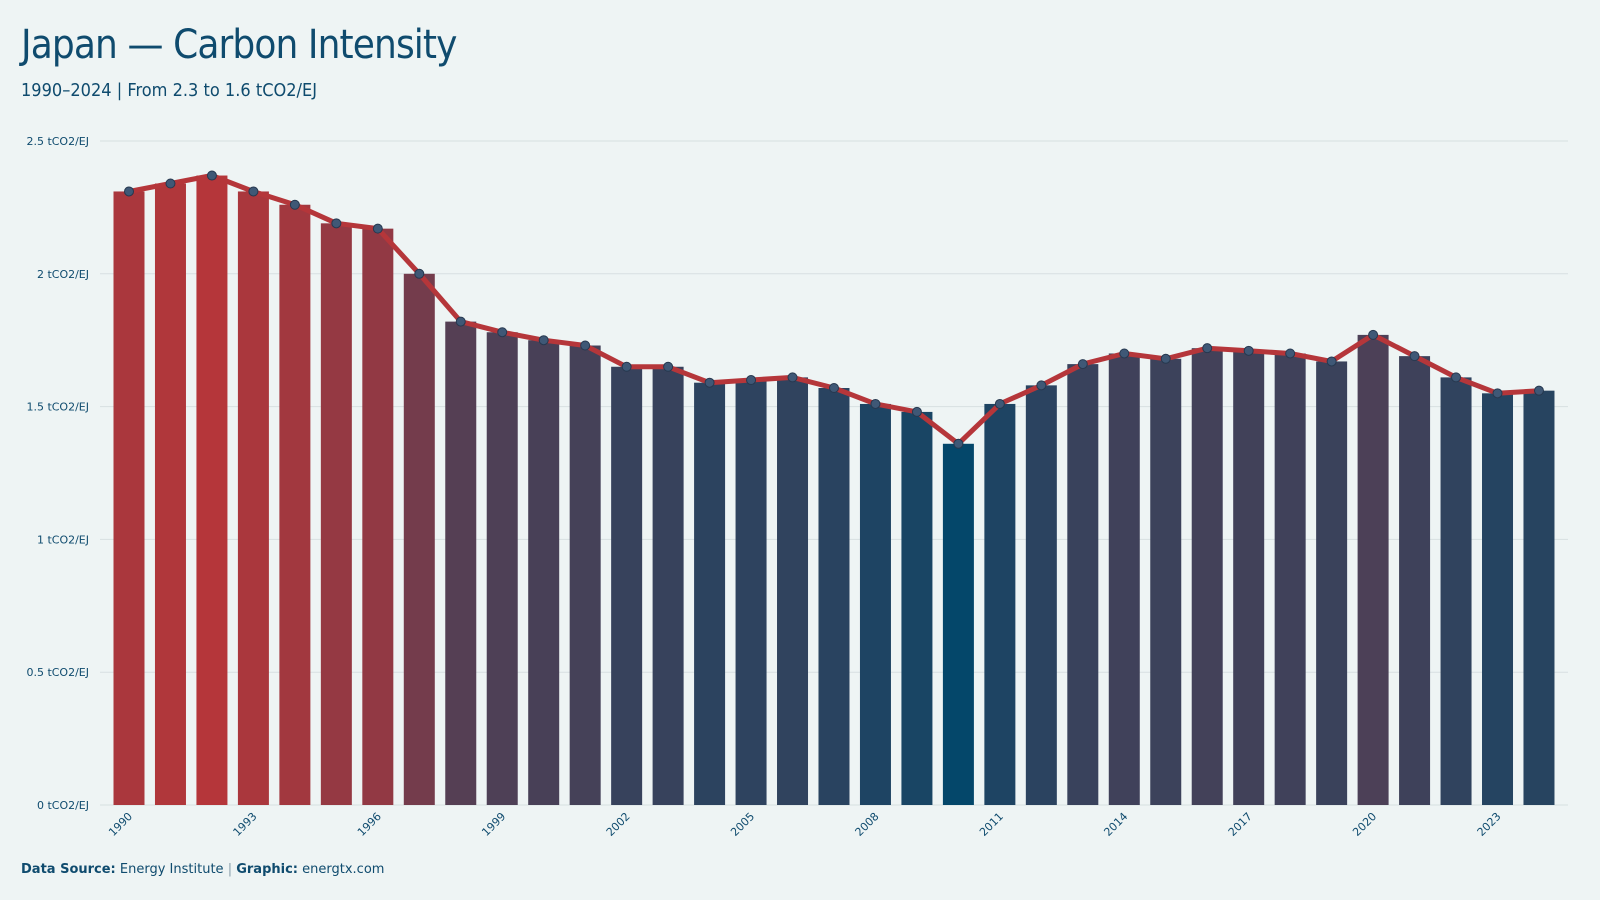 Image resolution: width=1600 pixels, height=900 pixels. I want to click on point-2009, so click(916, 411).